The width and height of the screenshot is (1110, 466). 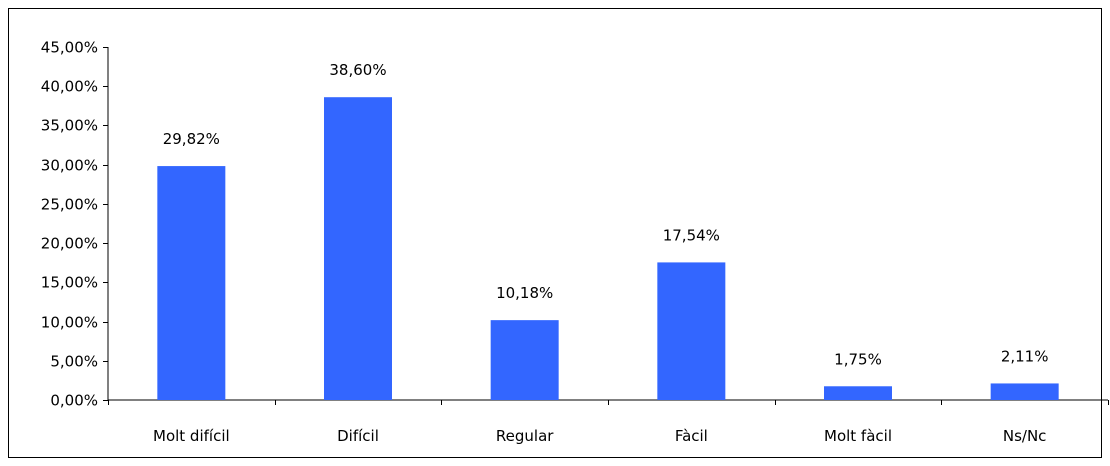 I want to click on data-label: 17,54%, so click(x=691, y=235).